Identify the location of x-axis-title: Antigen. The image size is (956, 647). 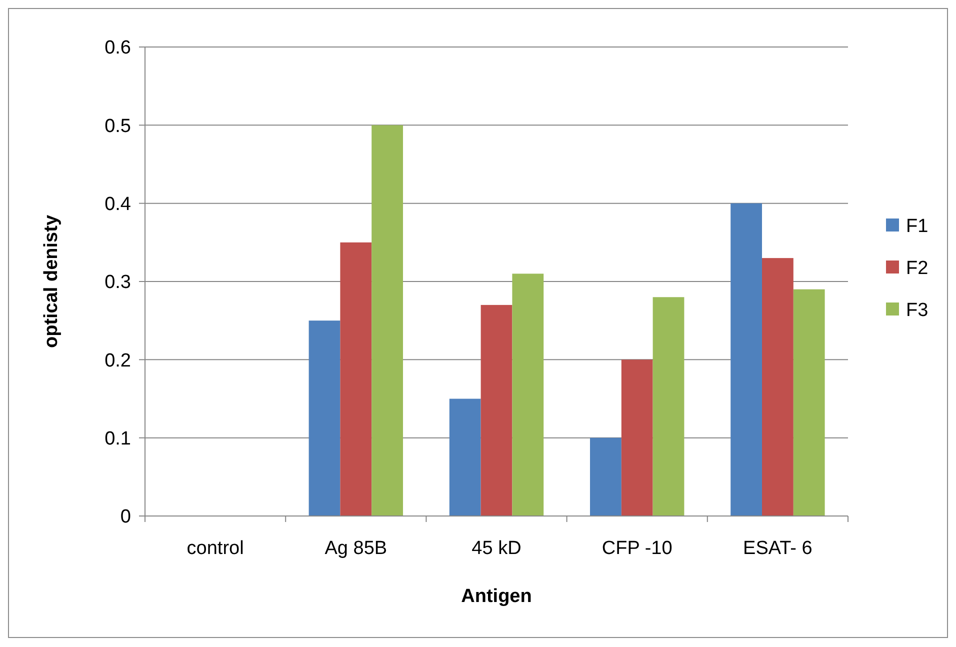
(496, 596).